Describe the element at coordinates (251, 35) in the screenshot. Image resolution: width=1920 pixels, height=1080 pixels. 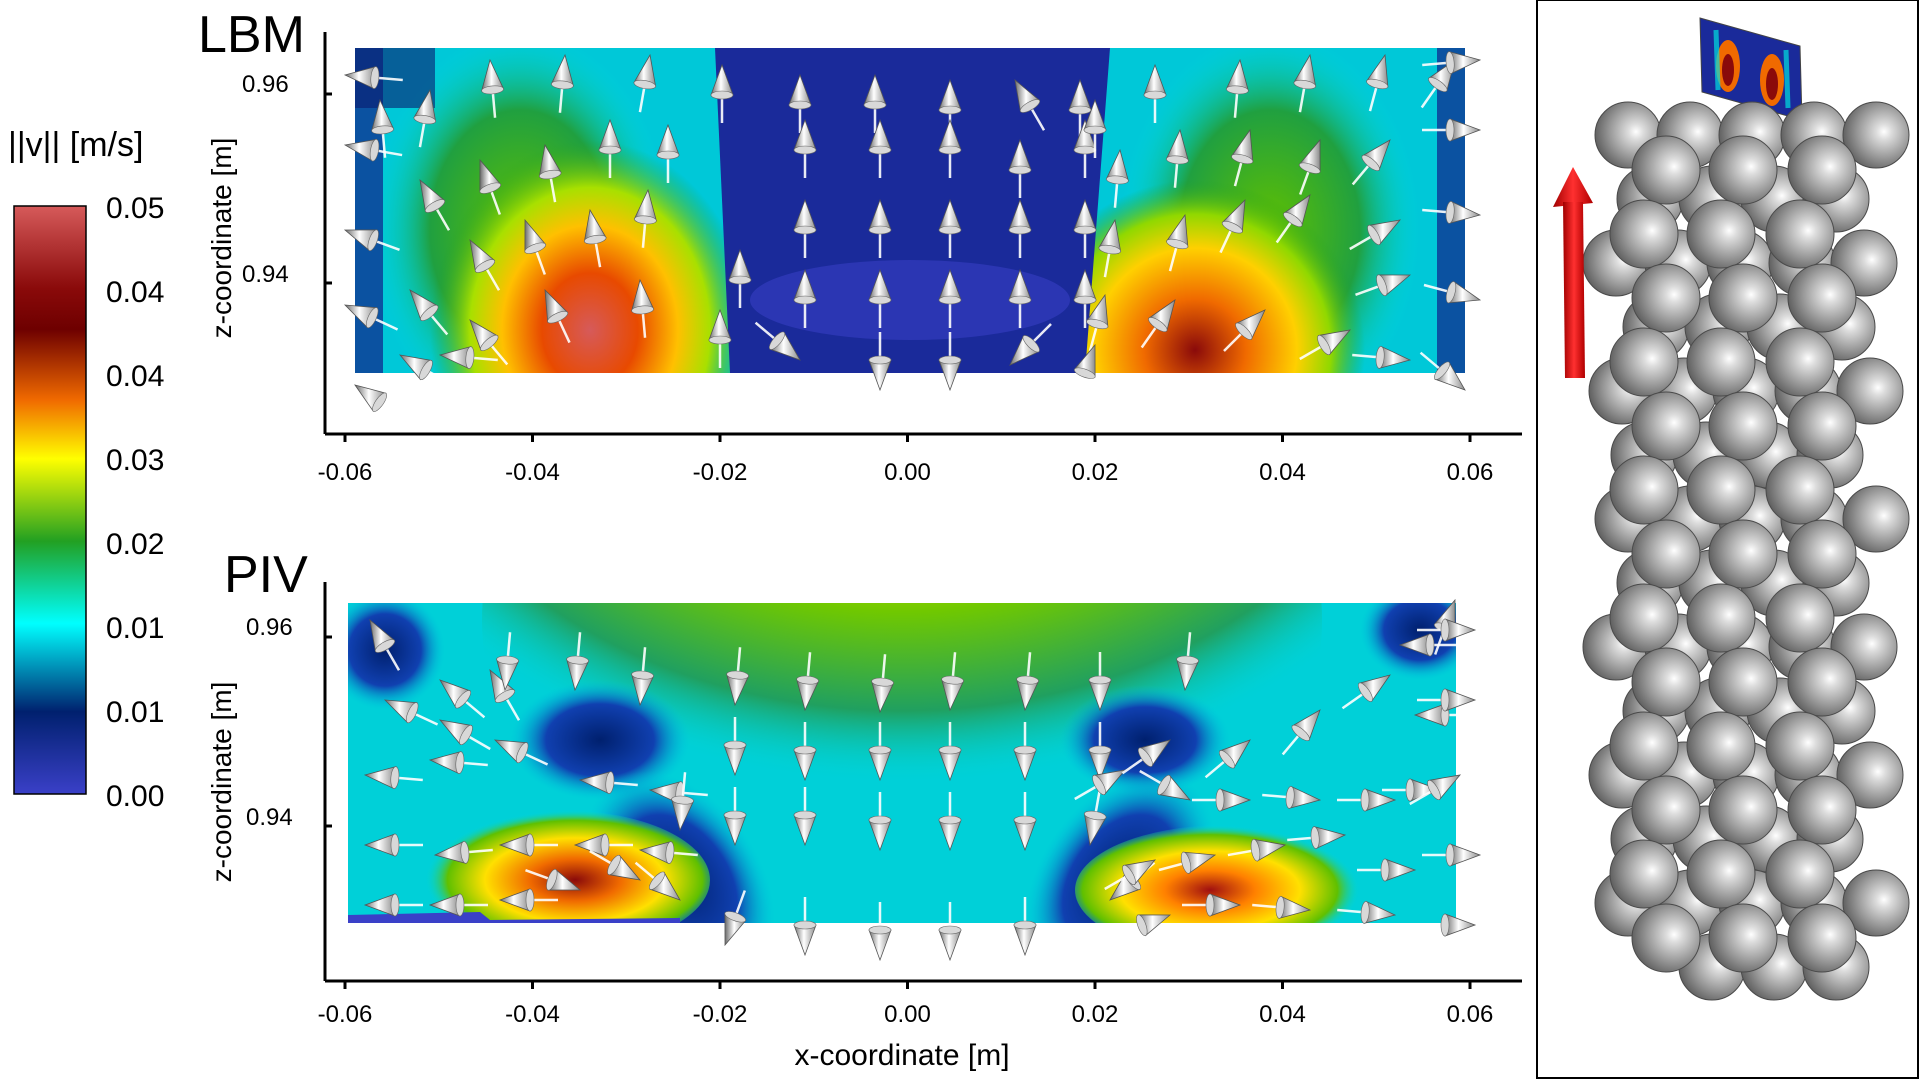
I see `panel-label-lbm: LBM` at that location.